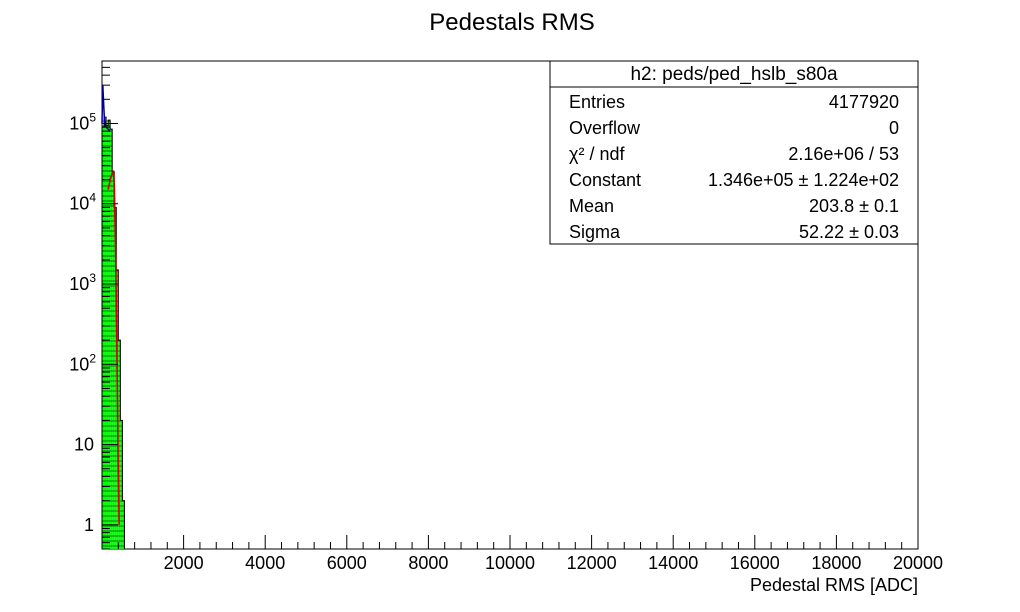 This screenshot has height=612, width=1020. I want to click on x-tick-label: 18000, so click(836, 563).